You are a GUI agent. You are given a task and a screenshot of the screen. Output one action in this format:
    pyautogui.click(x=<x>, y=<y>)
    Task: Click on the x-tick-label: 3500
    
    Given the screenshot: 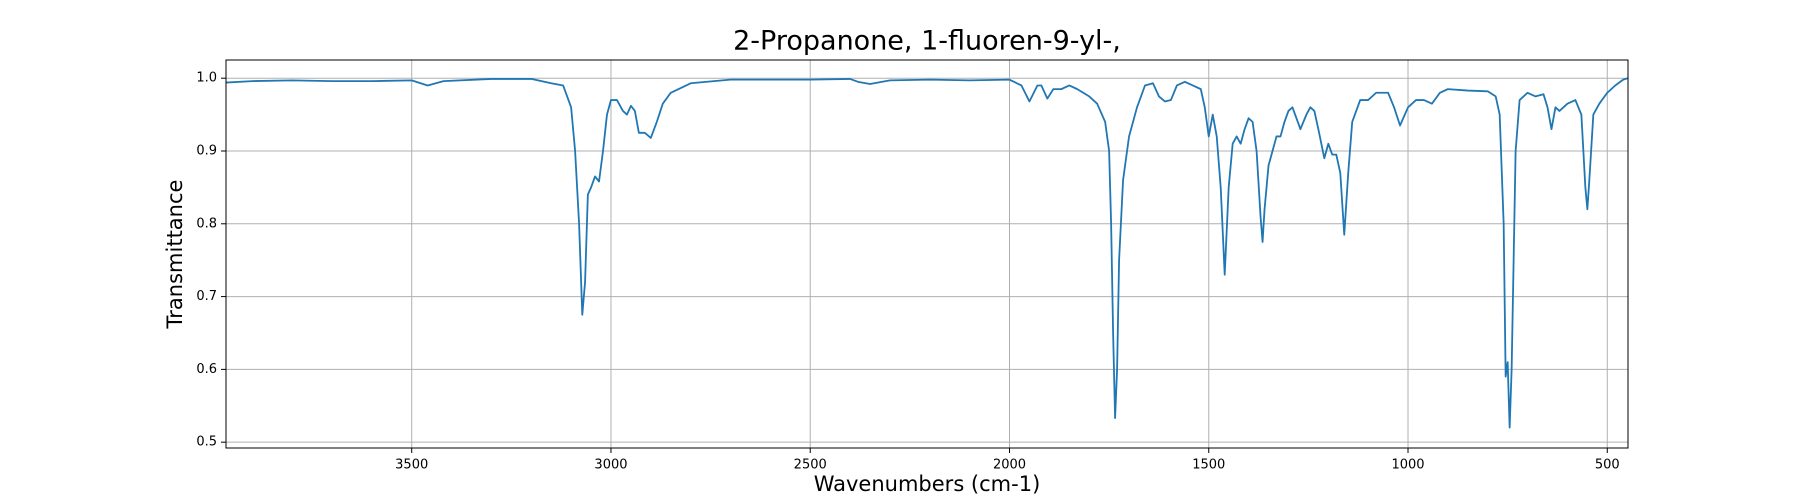 What is the action you would take?
    pyautogui.click(x=411, y=465)
    